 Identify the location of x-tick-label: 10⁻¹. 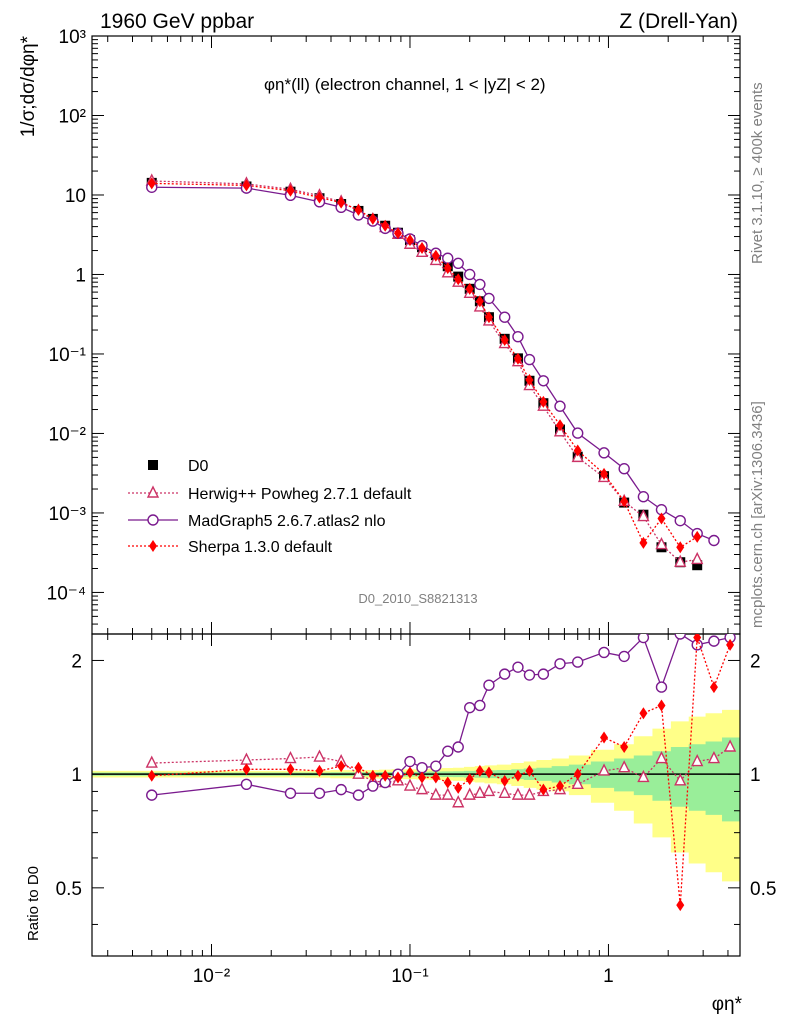
(410, 976).